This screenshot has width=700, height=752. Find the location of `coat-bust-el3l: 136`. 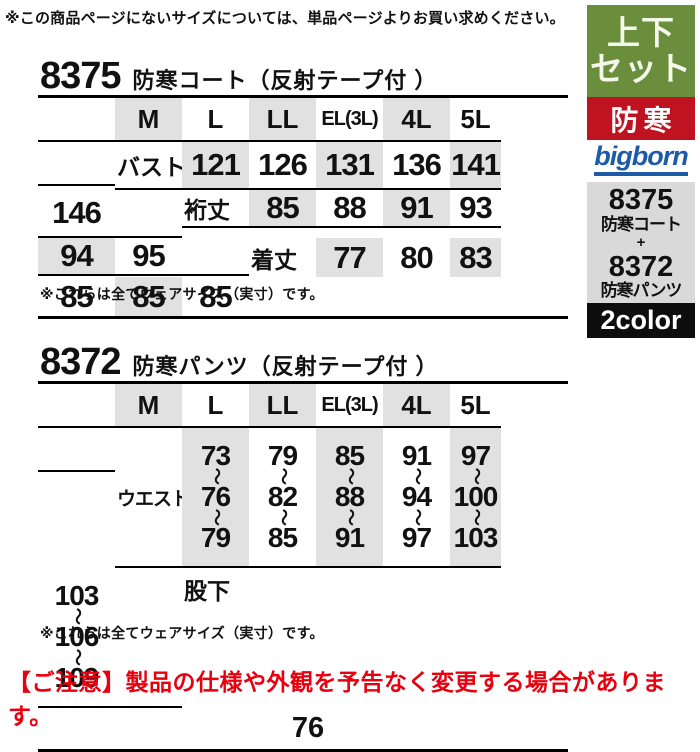

coat-bust-el3l: 136 is located at coordinates (416, 166).